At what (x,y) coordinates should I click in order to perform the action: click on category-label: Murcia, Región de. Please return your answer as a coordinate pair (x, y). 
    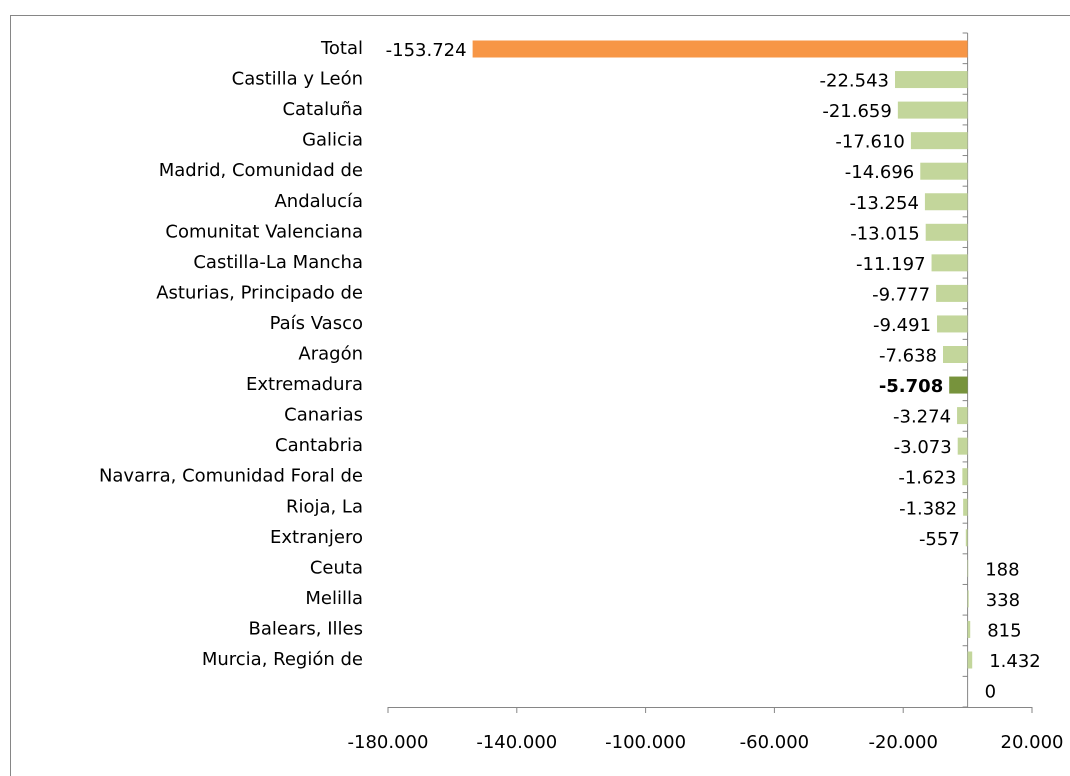
    Looking at the image, I should click on (282, 659).